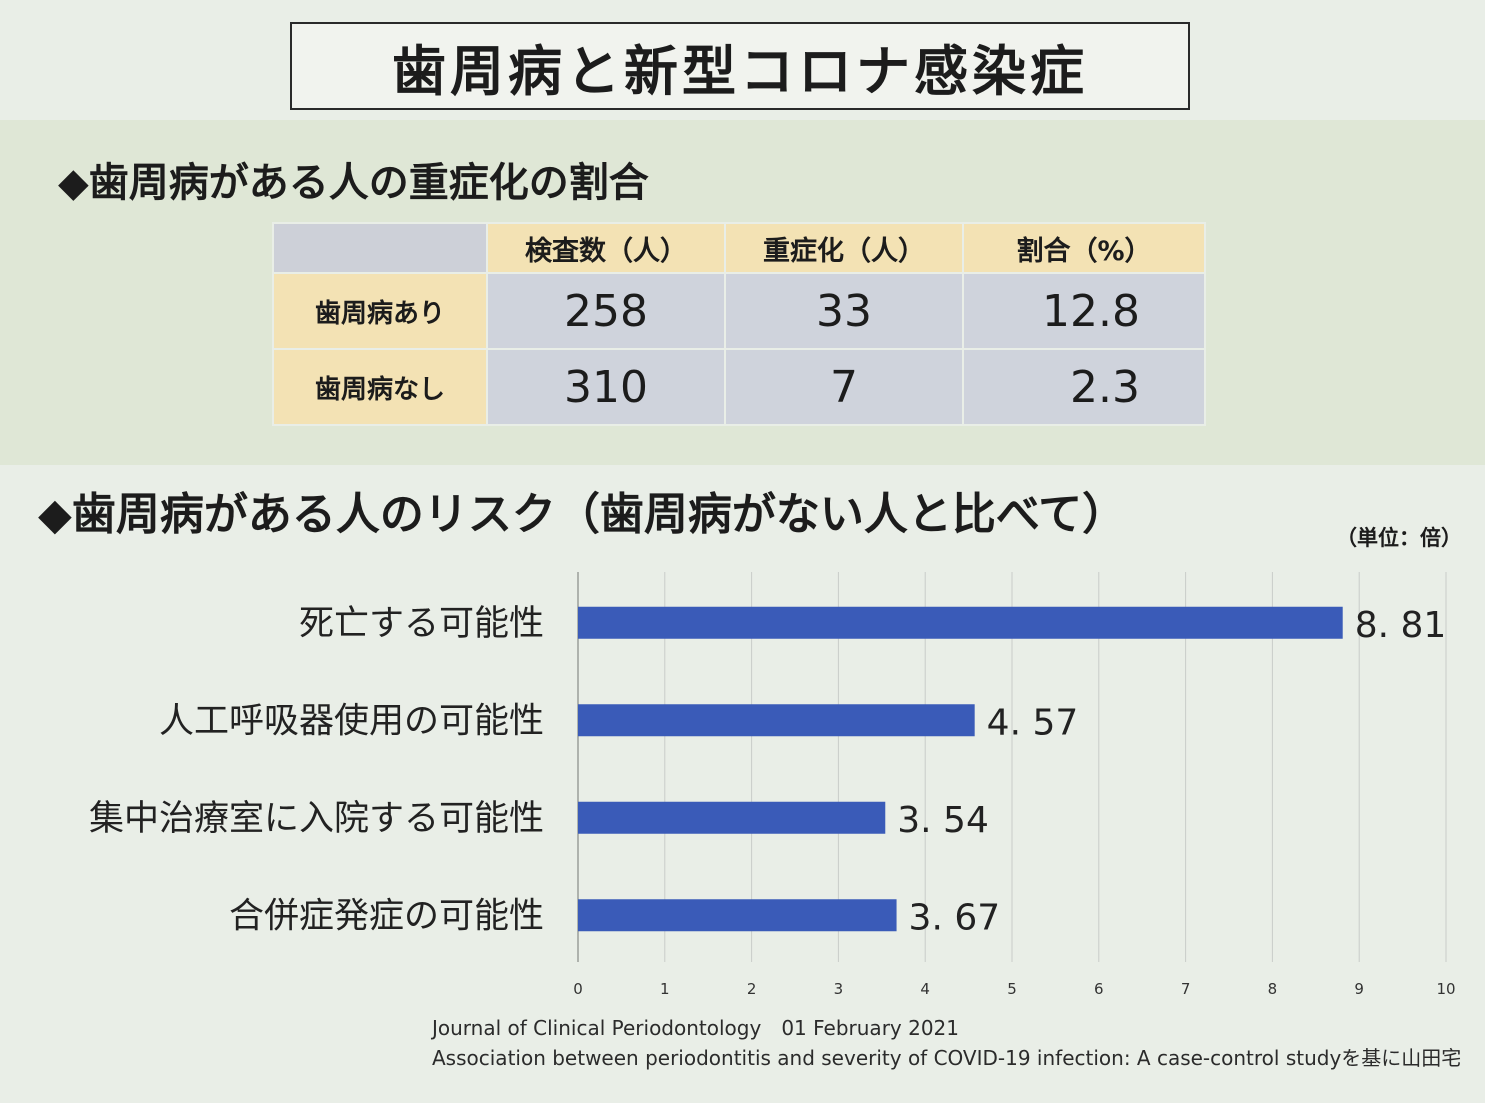  Describe the element at coordinates (955, 917) in the screenshot. I see `data-label: 3. 67` at that location.